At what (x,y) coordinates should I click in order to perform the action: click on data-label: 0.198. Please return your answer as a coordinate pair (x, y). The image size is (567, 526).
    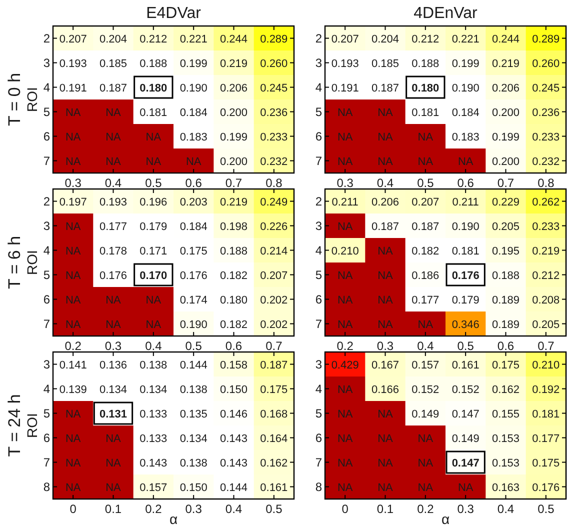
    Looking at the image, I should click on (234, 226).